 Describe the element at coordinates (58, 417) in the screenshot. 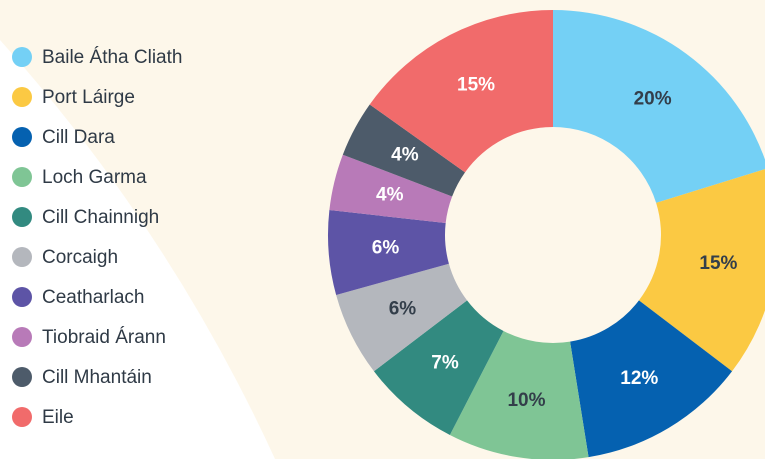

I see `legend-label: Eile` at that location.